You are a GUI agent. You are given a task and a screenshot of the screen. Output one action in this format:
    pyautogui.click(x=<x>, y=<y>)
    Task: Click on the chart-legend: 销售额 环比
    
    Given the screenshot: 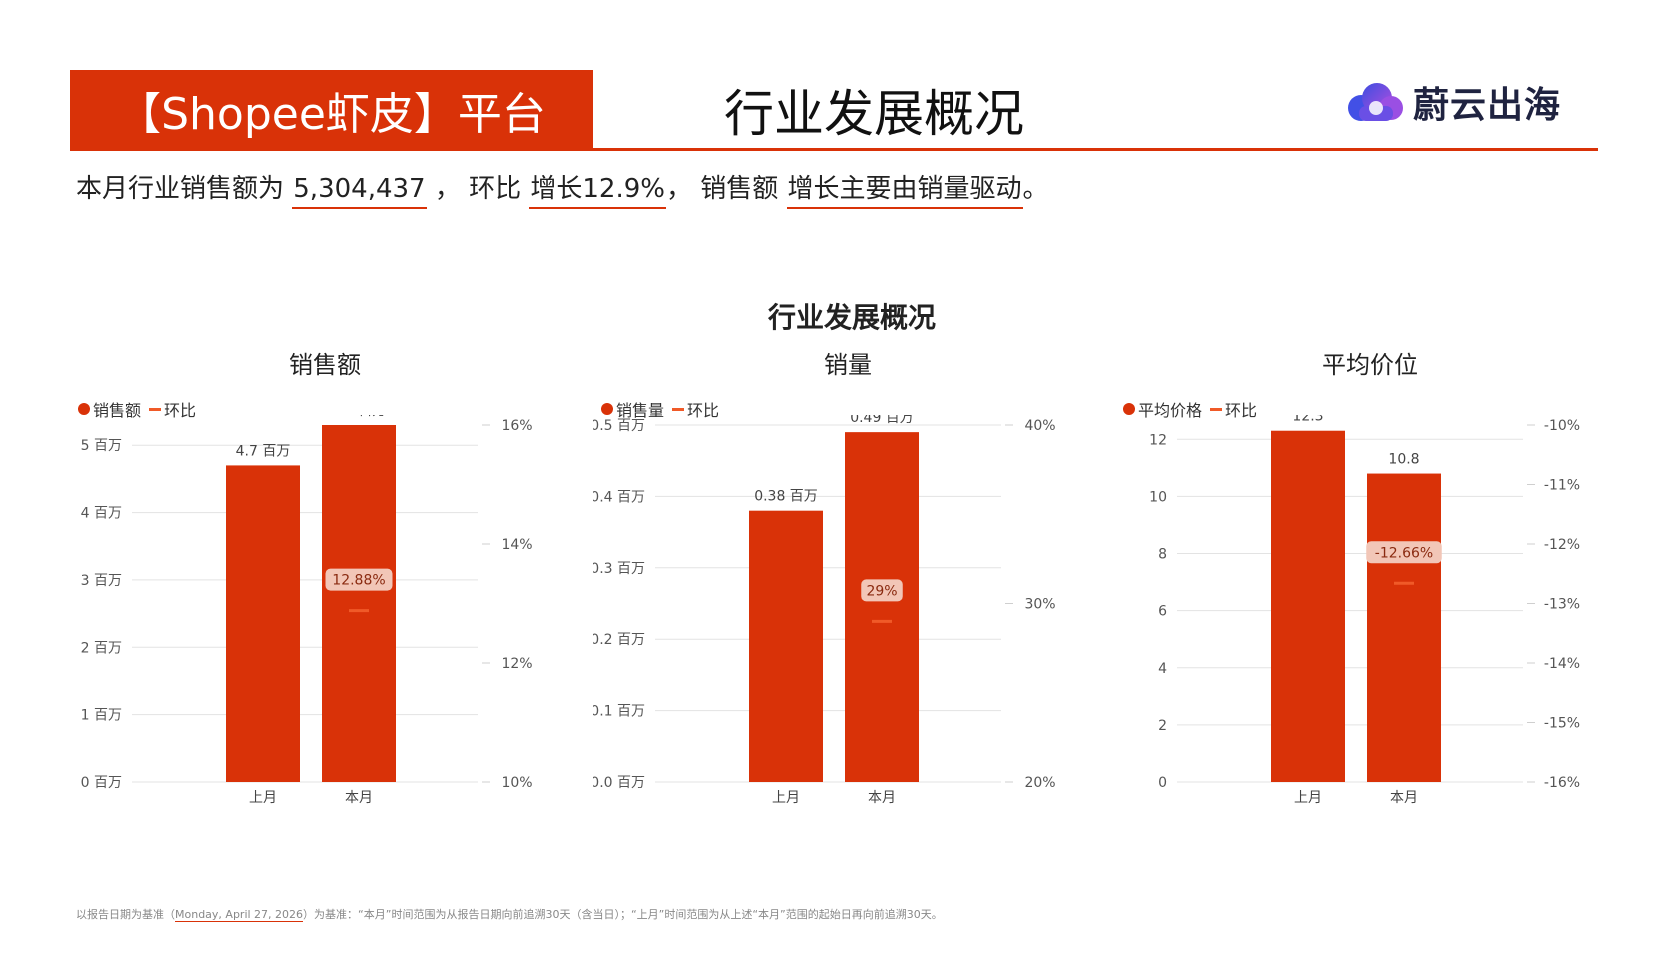 What is the action you would take?
    pyautogui.click(x=137, y=409)
    